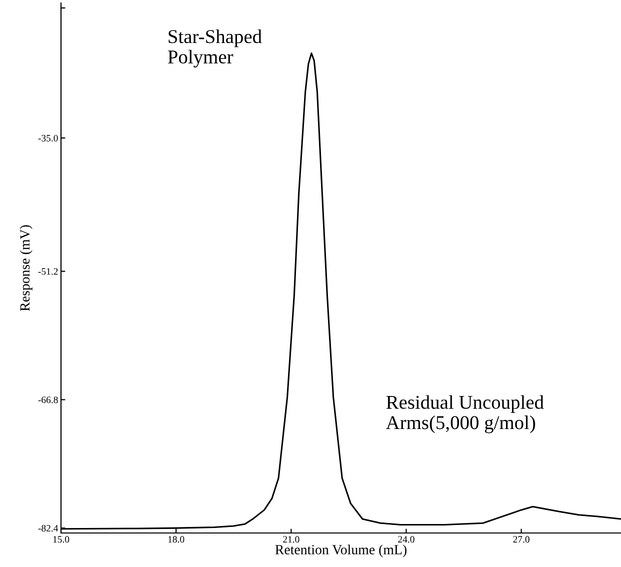 The width and height of the screenshot is (621, 567). What do you see at coordinates (48, 271) in the screenshot?
I see `y-tick-label: -51.2` at bounding box center [48, 271].